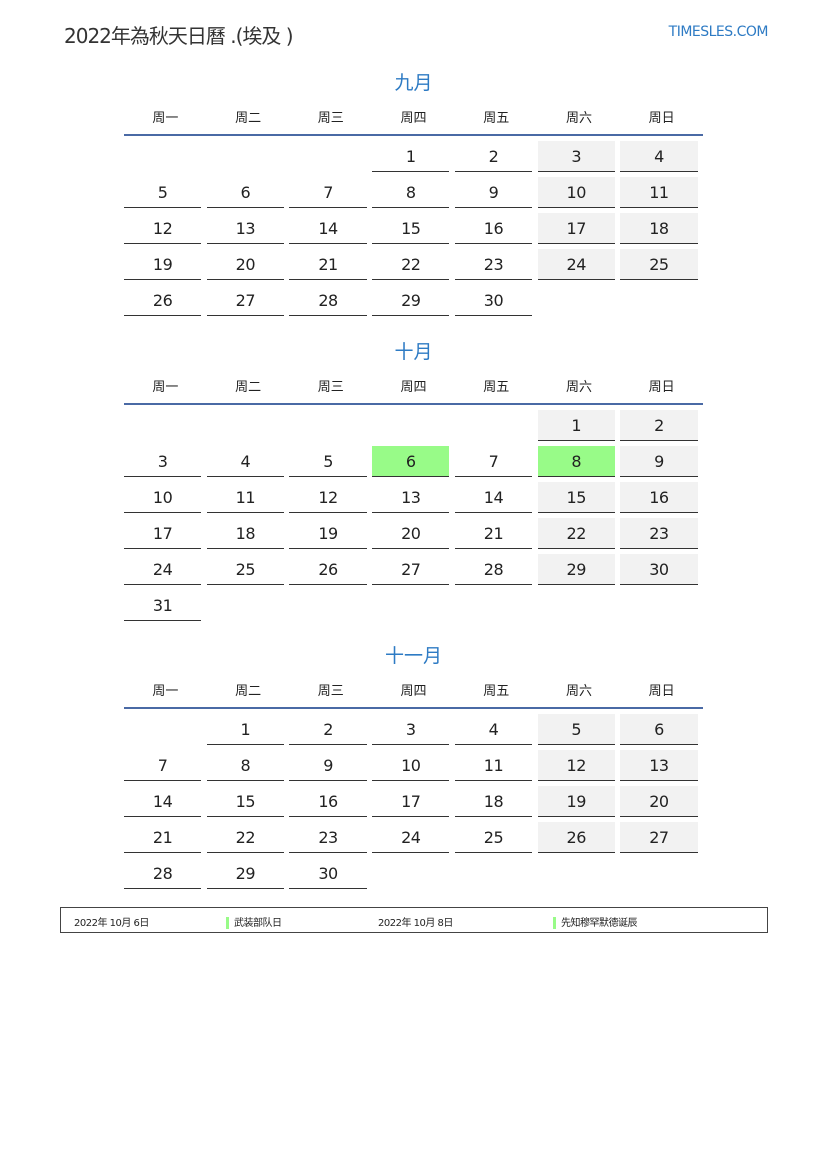 This screenshot has width=827, height=1169. What do you see at coordinates (245, 605) in the screenshot?
I see `empty-cell` at bounding box center [245, 605].